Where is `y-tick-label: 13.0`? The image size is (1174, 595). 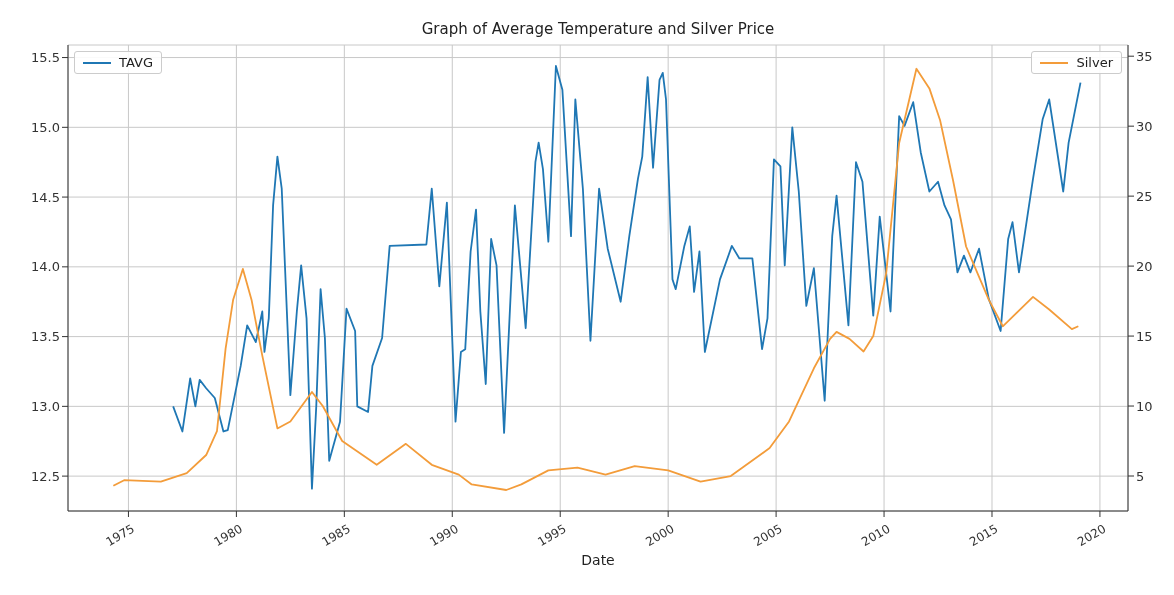
y-tick-label: 13.0 is located at coordinates (45, 406).